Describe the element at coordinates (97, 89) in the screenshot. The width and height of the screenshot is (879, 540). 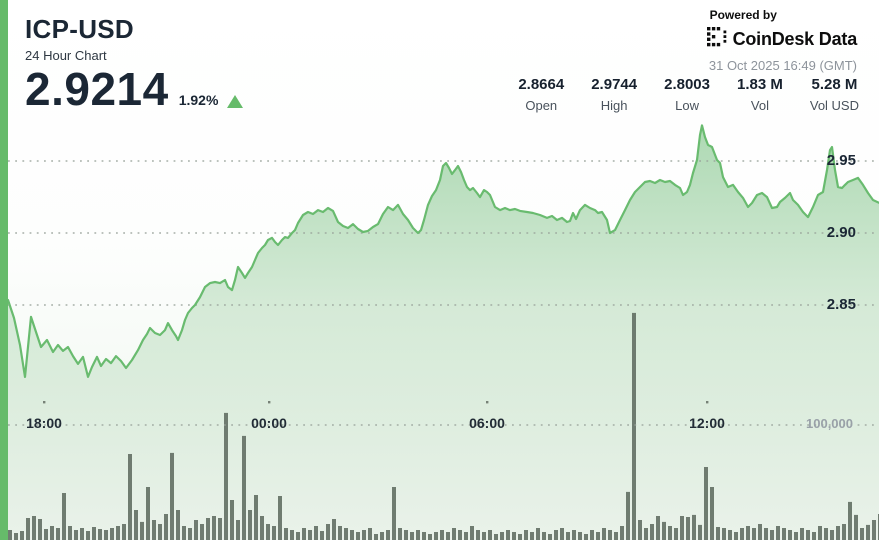
I see `current-price: 2.9214` at that location.